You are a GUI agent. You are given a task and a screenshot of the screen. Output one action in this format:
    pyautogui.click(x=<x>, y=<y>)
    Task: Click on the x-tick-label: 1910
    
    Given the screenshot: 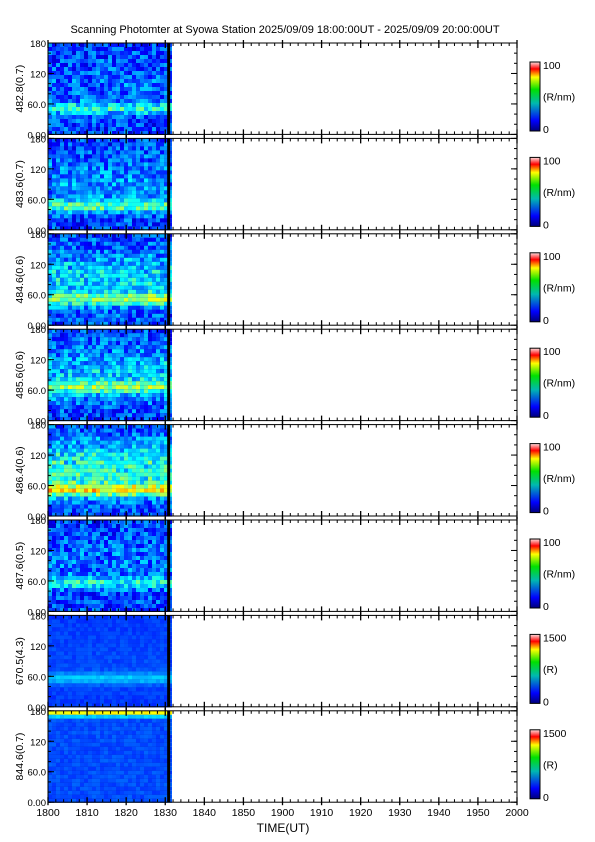 What is the action you would take?
    pyautogui.click(x=322, y=813)
    